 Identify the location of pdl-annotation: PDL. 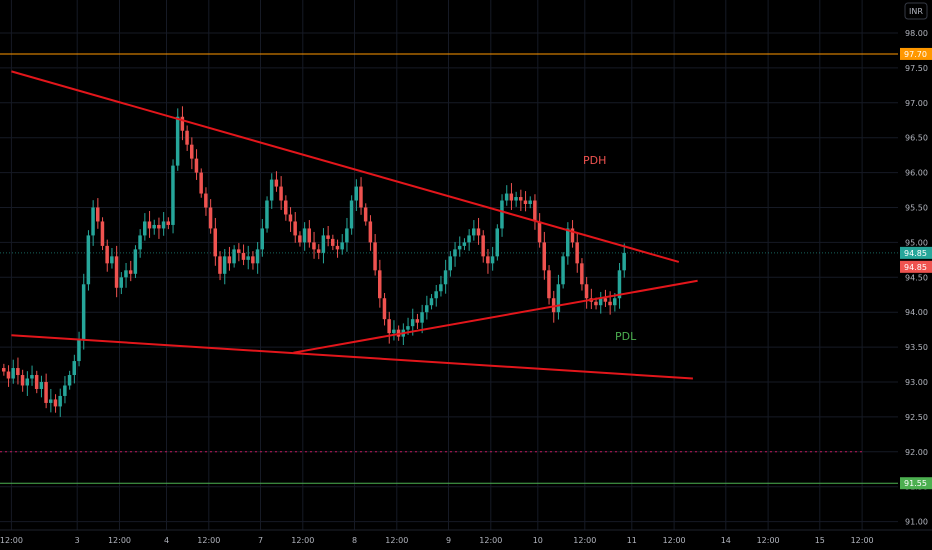
(626, 336).